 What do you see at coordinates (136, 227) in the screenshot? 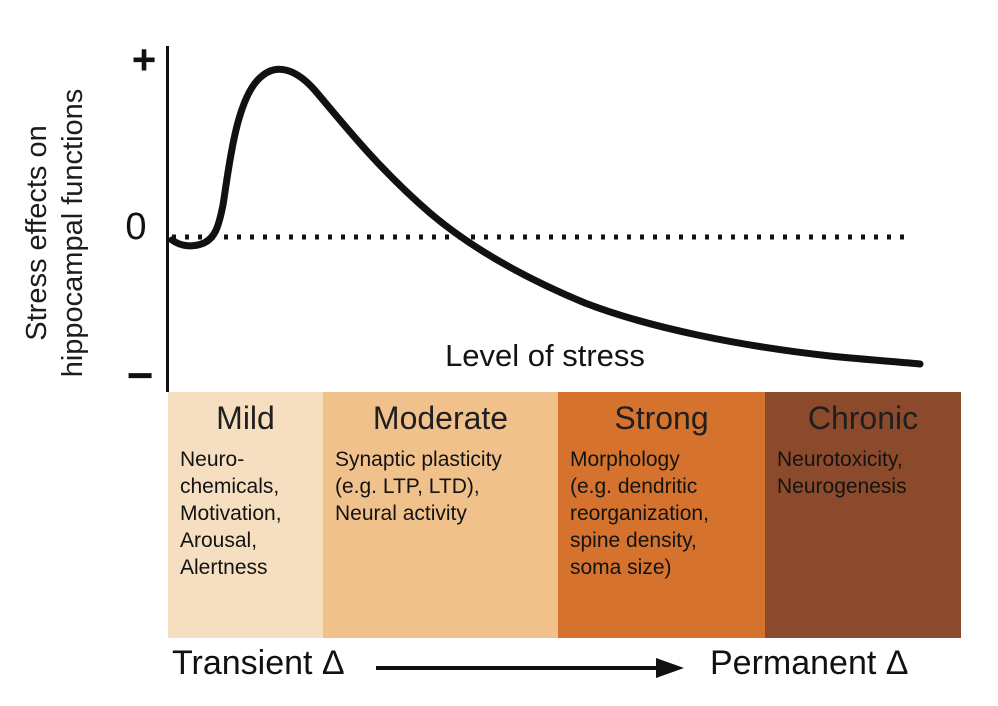
I see `y-tick-zero: 0` at bounding box center [136, 227].